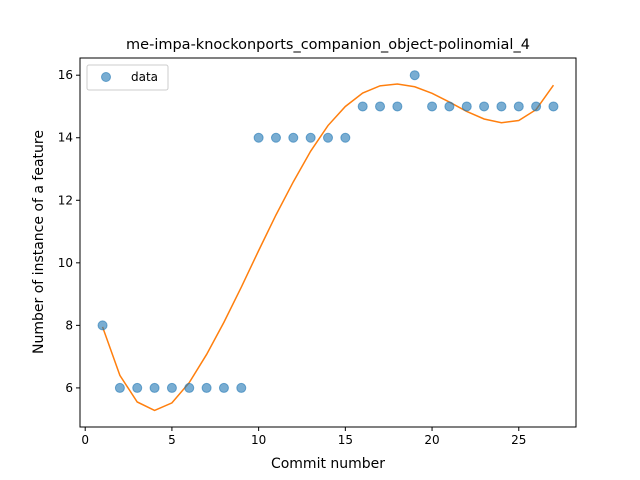 This screenshot has height=480, width=640. I want to click on y-tick-label: 8, so click(69, 325).